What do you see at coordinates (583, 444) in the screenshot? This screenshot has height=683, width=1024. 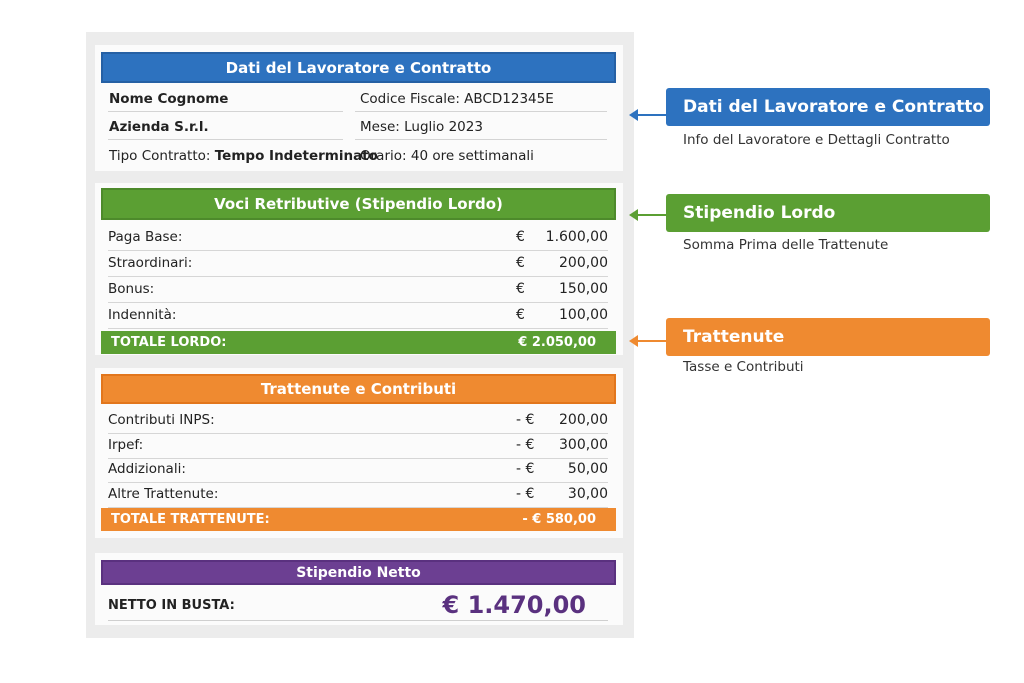 I see `amount-value: 300,00` at bounding box center [583, 444].